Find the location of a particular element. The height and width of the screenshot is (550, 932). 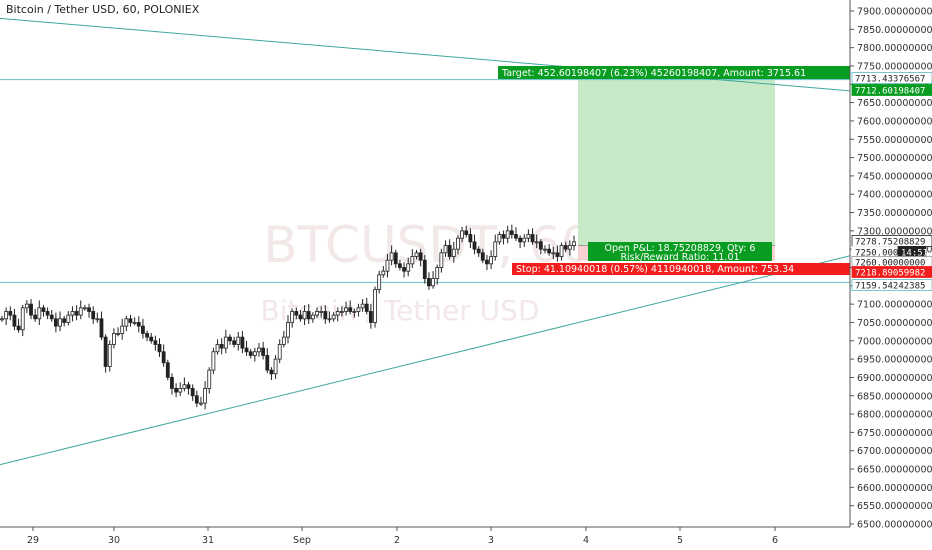

pnl-text: Open P&L: 18.75208829, Qty: 6 is located at coordinates (680, 248).